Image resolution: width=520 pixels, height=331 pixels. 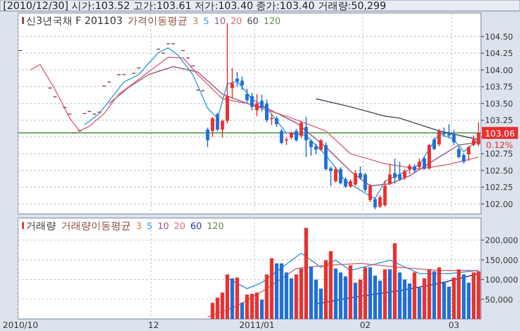 I want to click on x-tick-label: 12, so click(x=153, y=326).